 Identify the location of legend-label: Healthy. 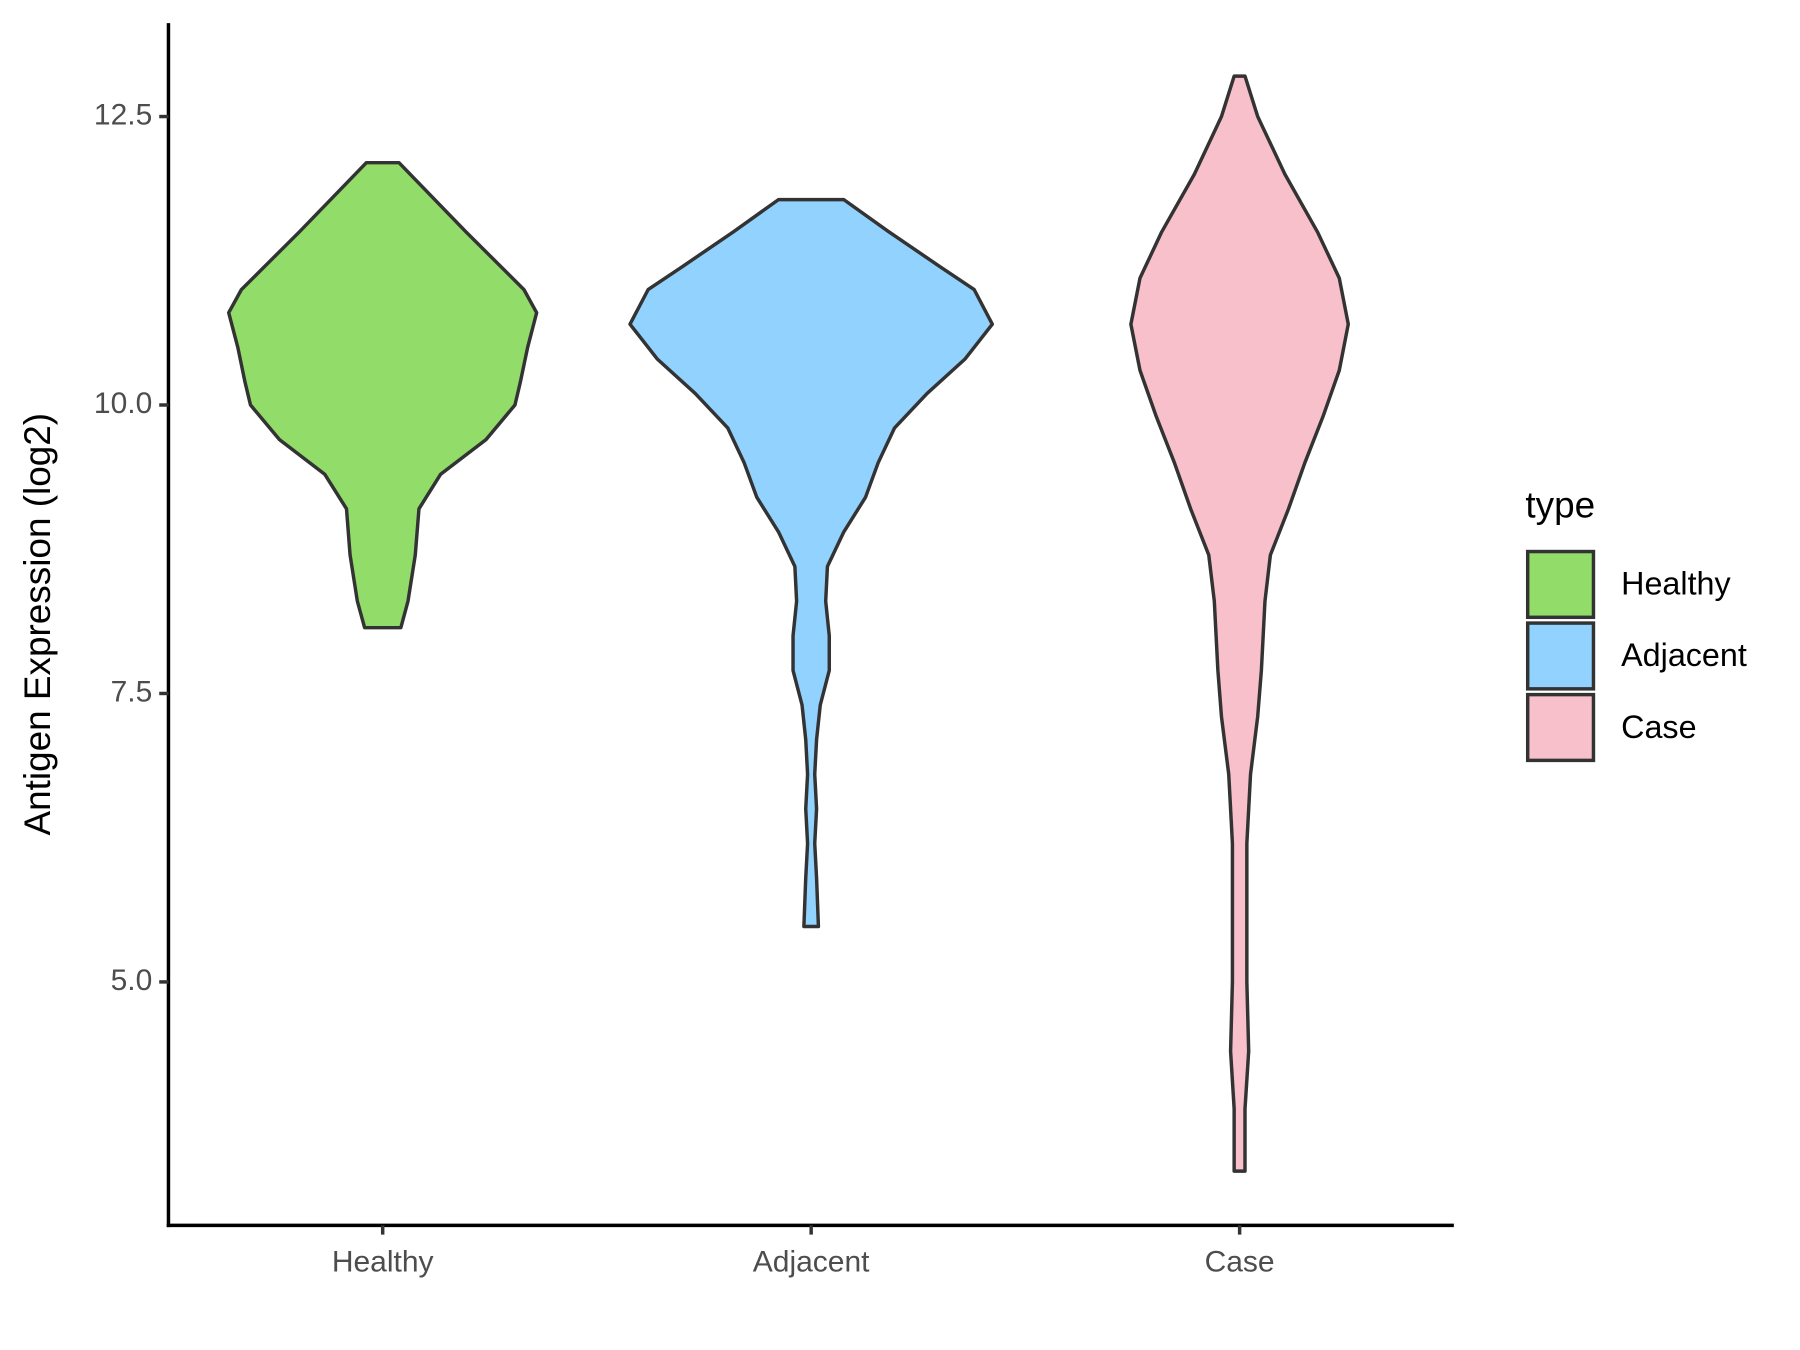
(1676, 584).